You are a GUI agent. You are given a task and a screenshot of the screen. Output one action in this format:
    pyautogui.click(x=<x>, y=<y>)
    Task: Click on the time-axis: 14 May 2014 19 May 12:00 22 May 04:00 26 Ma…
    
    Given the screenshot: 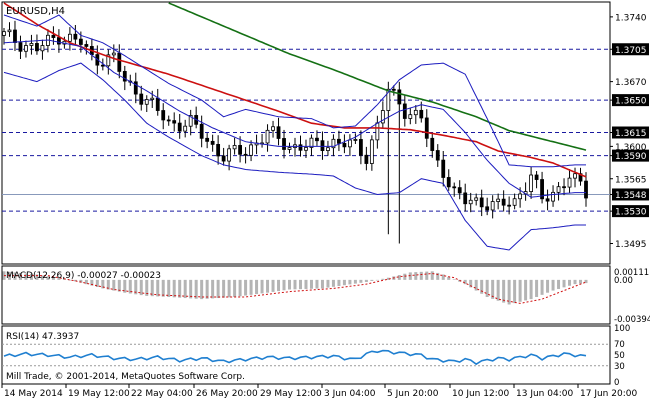 What is the action you would take?
    pyautogui.click(x=319, y=391)
    